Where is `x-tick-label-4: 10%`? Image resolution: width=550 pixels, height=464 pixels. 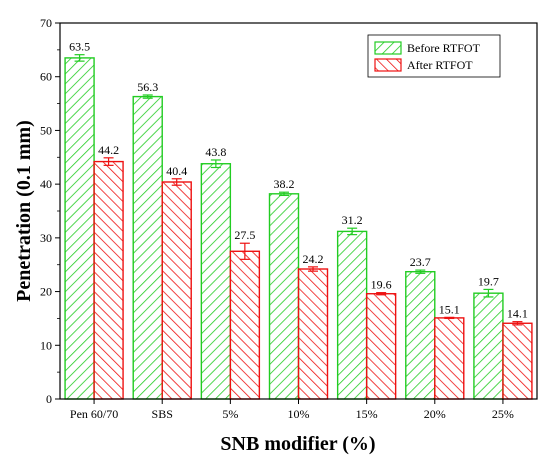 x-tick-label-4: 10% is located at coordinates (299, 414).